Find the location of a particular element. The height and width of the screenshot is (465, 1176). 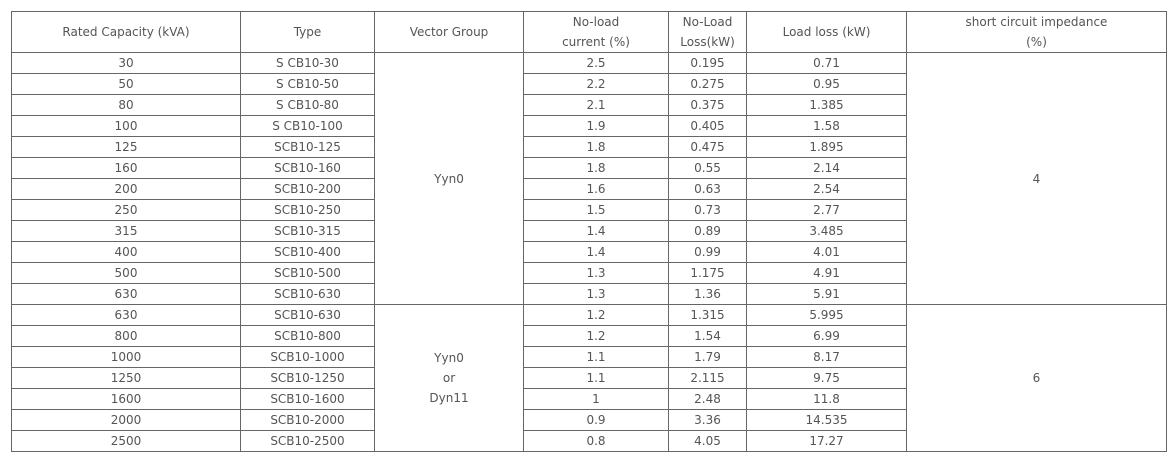

cell-line: short circuit impedance is located at coordinates (1036, 22).